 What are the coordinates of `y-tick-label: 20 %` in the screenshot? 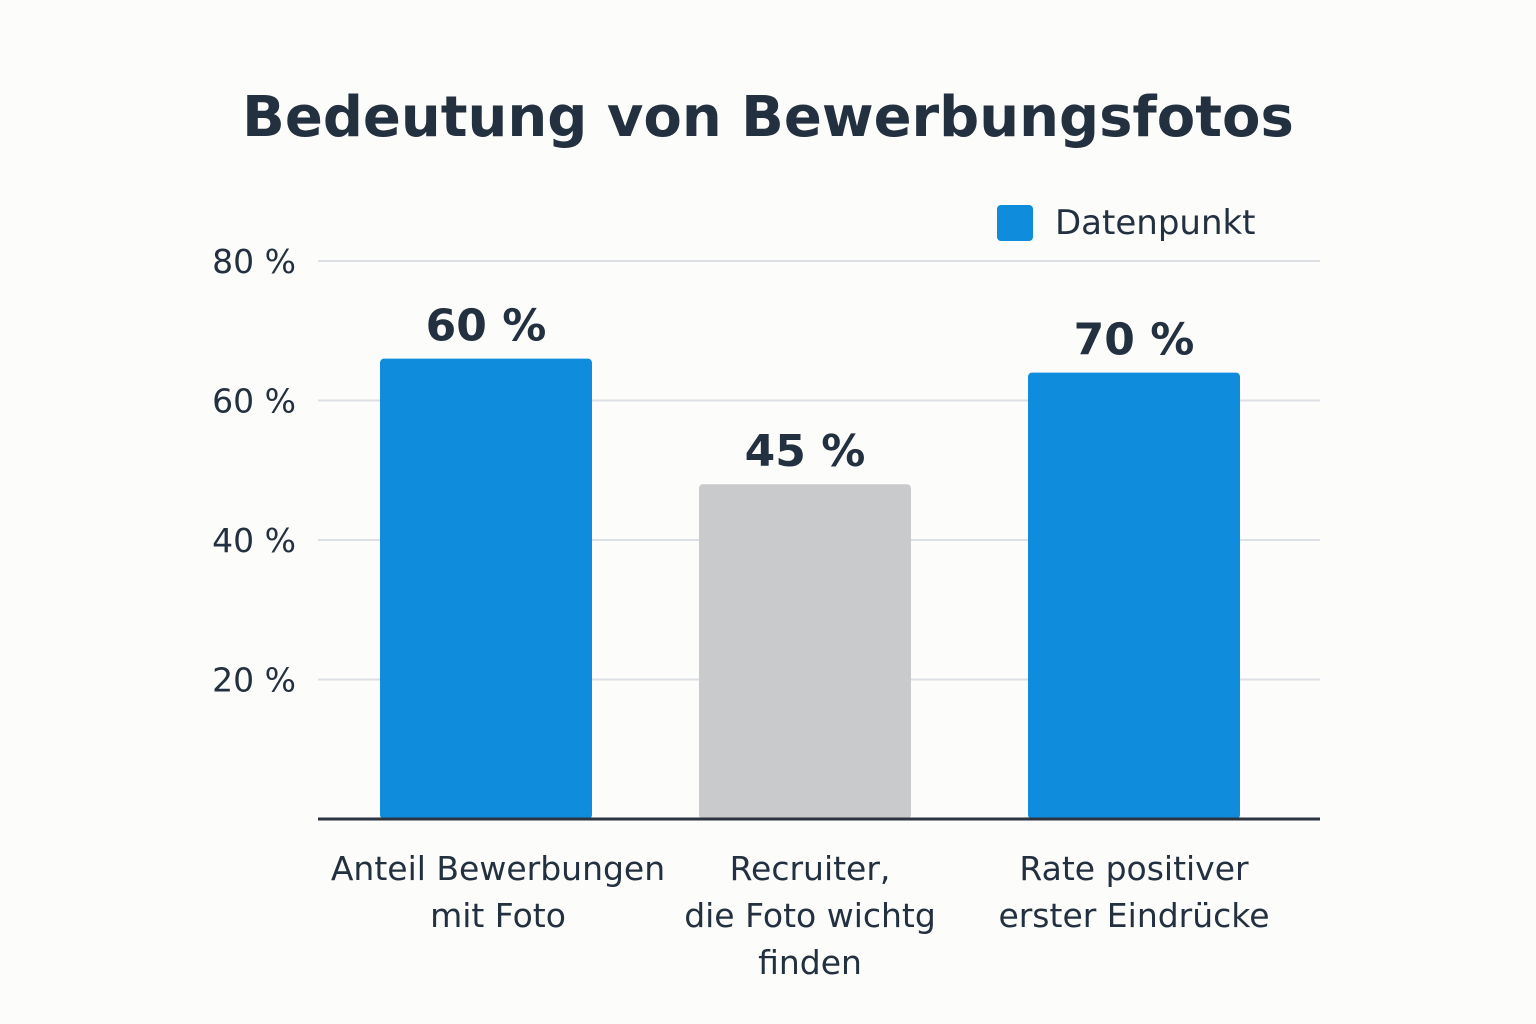 It's located at (254, 680).